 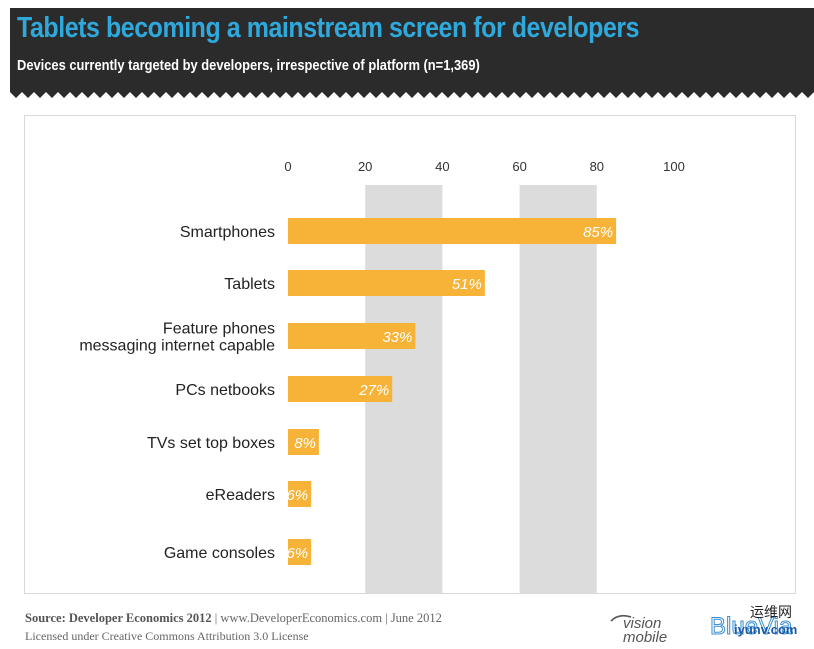 I want to click on bluevia-logo: BlueVia 运维网 iyunv.com, so click(x=754, y=623).